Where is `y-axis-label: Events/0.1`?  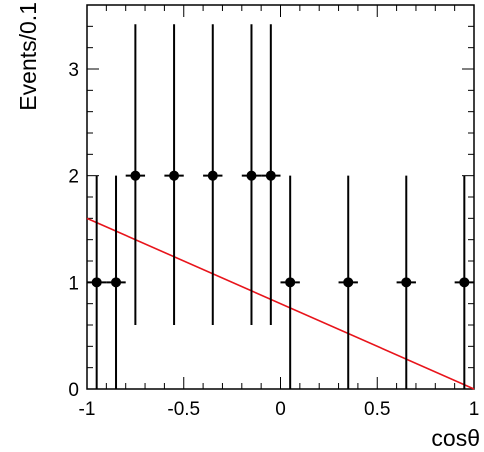 y-axis-label: Events/0.1 is located at coordinates (28, 56).